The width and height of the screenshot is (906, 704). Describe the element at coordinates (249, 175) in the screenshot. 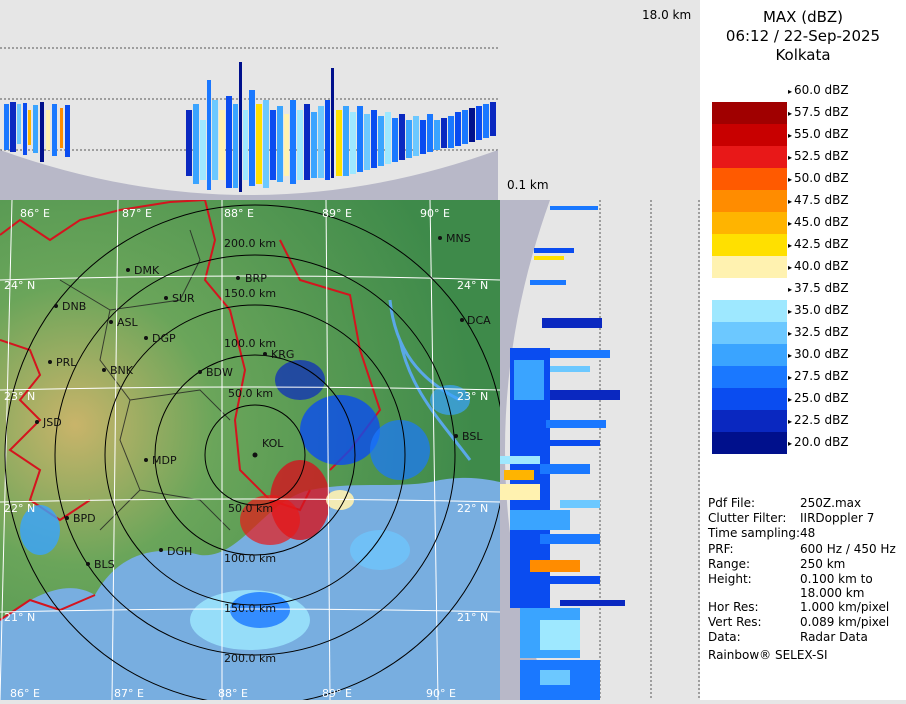

I see `earth-wedge` at that location.